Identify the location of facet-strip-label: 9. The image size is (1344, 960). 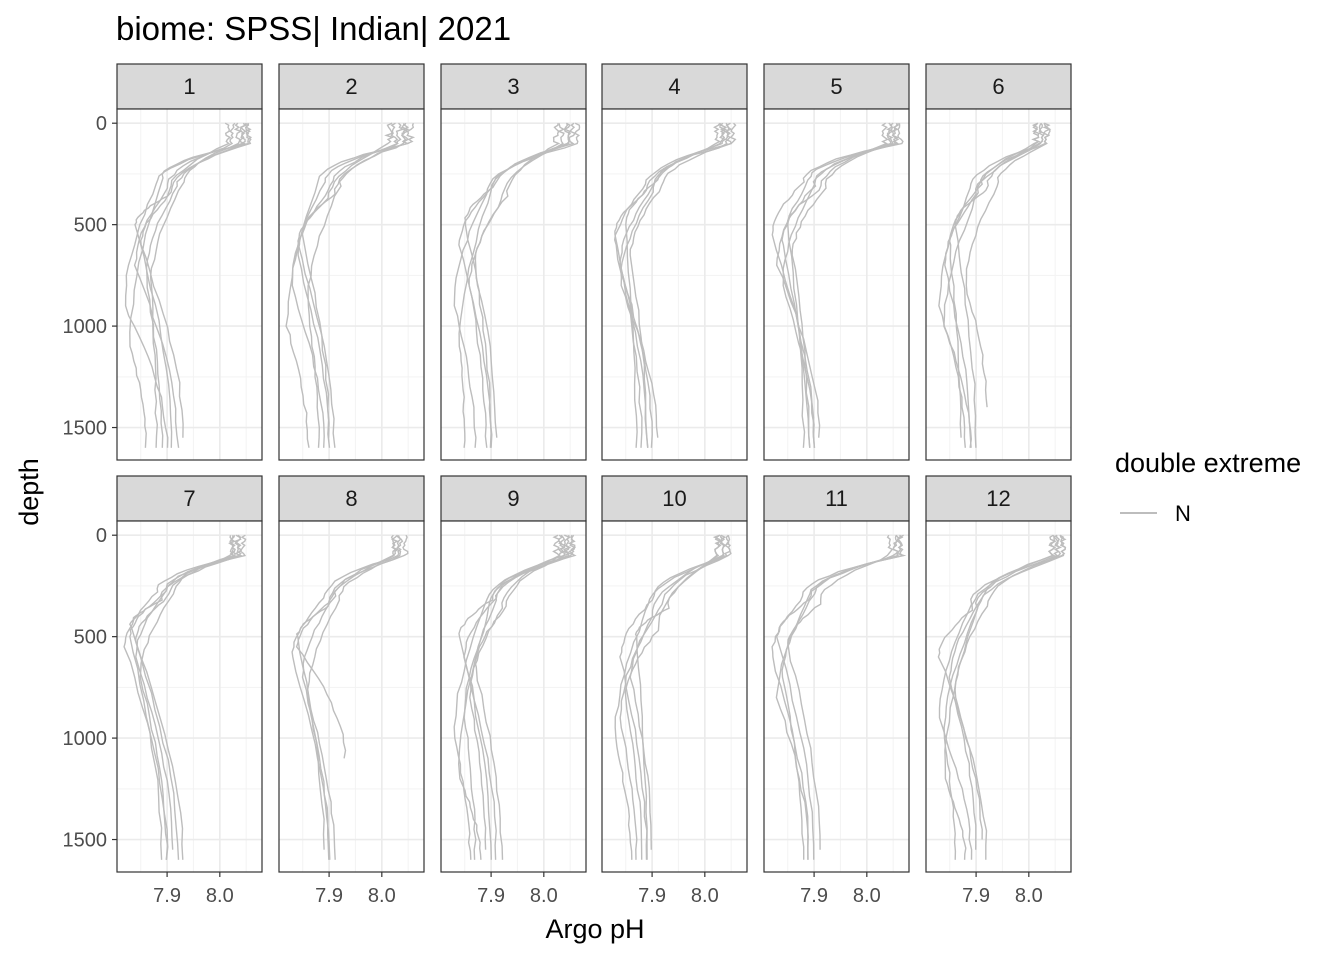
(513, 498).